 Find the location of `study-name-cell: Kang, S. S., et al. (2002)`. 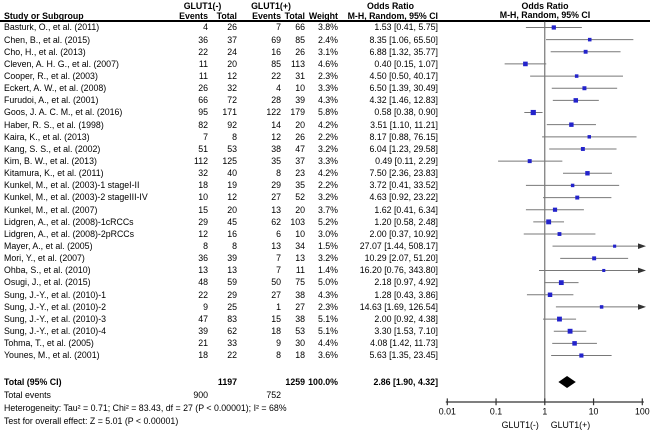

study-name-cell: Kang, S. S., et al. (2002) is located at coordinates (52, 148).